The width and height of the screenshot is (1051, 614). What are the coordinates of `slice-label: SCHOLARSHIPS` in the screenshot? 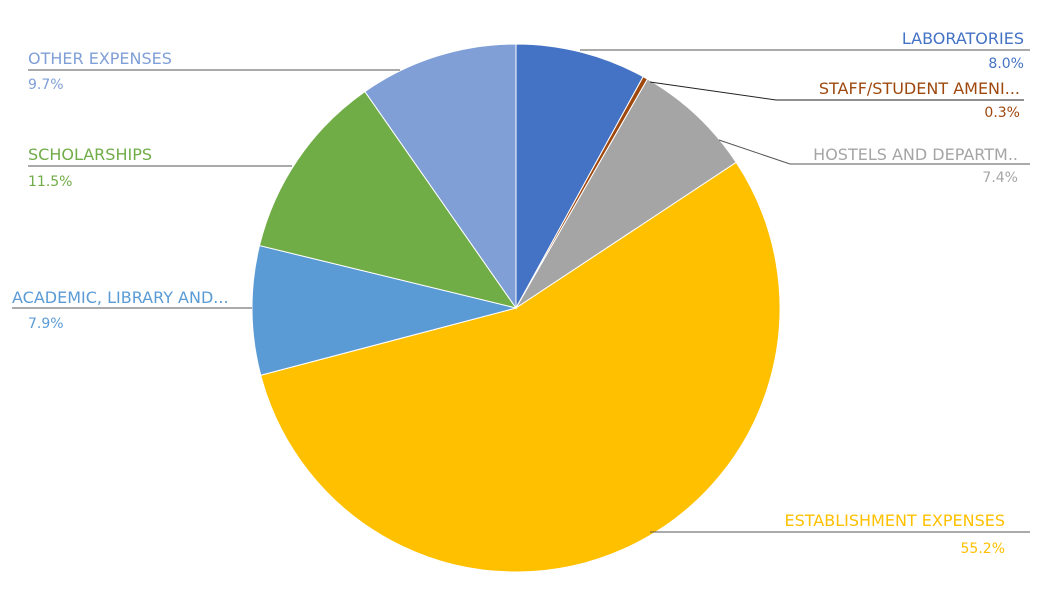 It's located at (90, 154).